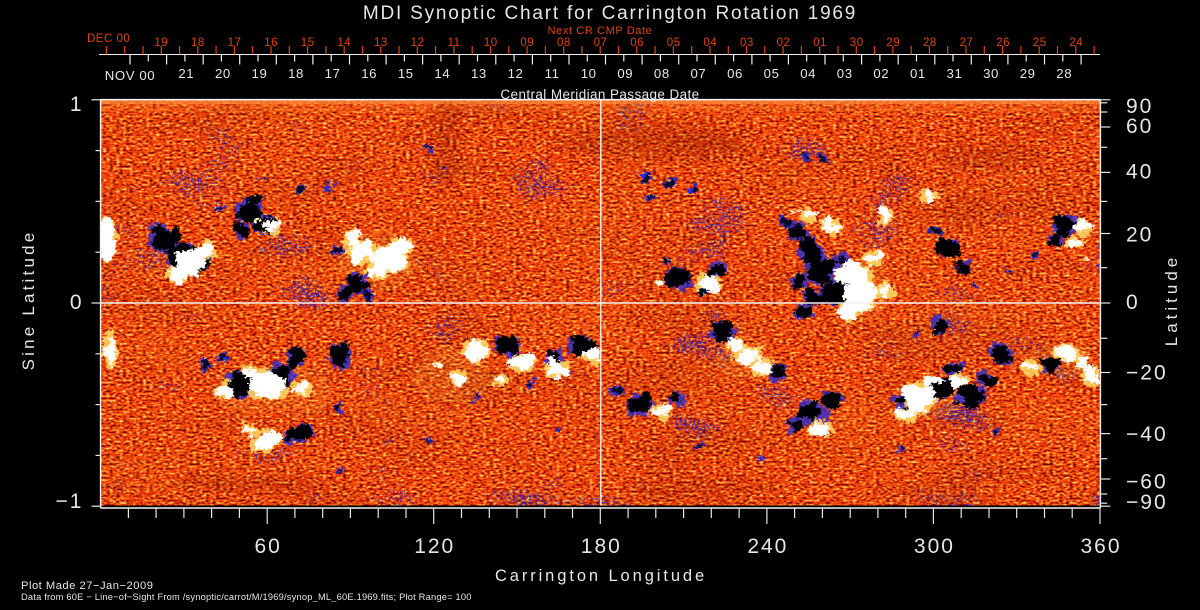 Image resolution: width=1200 pixels, height=610 pixels. I want to click on svg-text: 31, so click(955, 73).